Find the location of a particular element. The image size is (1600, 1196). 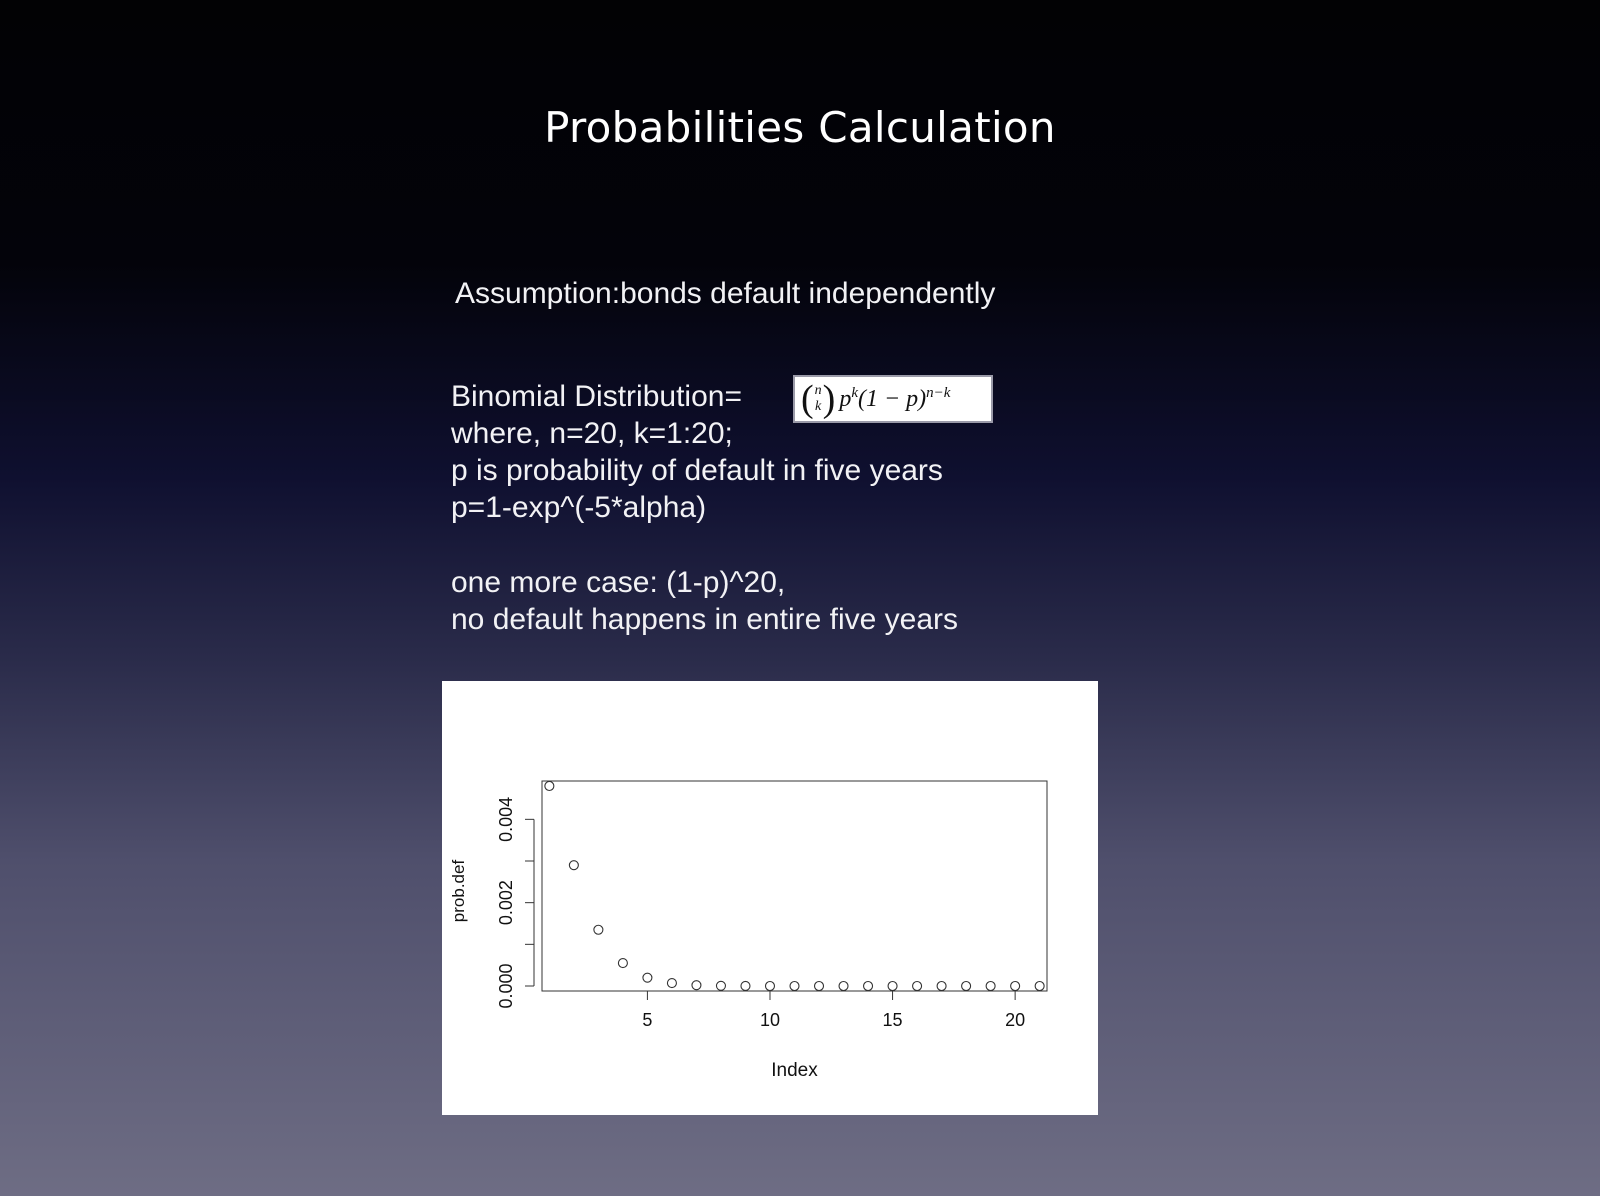

p-formula: p=1-exp^(-5*alpha) is located at coordinates (579, 507).